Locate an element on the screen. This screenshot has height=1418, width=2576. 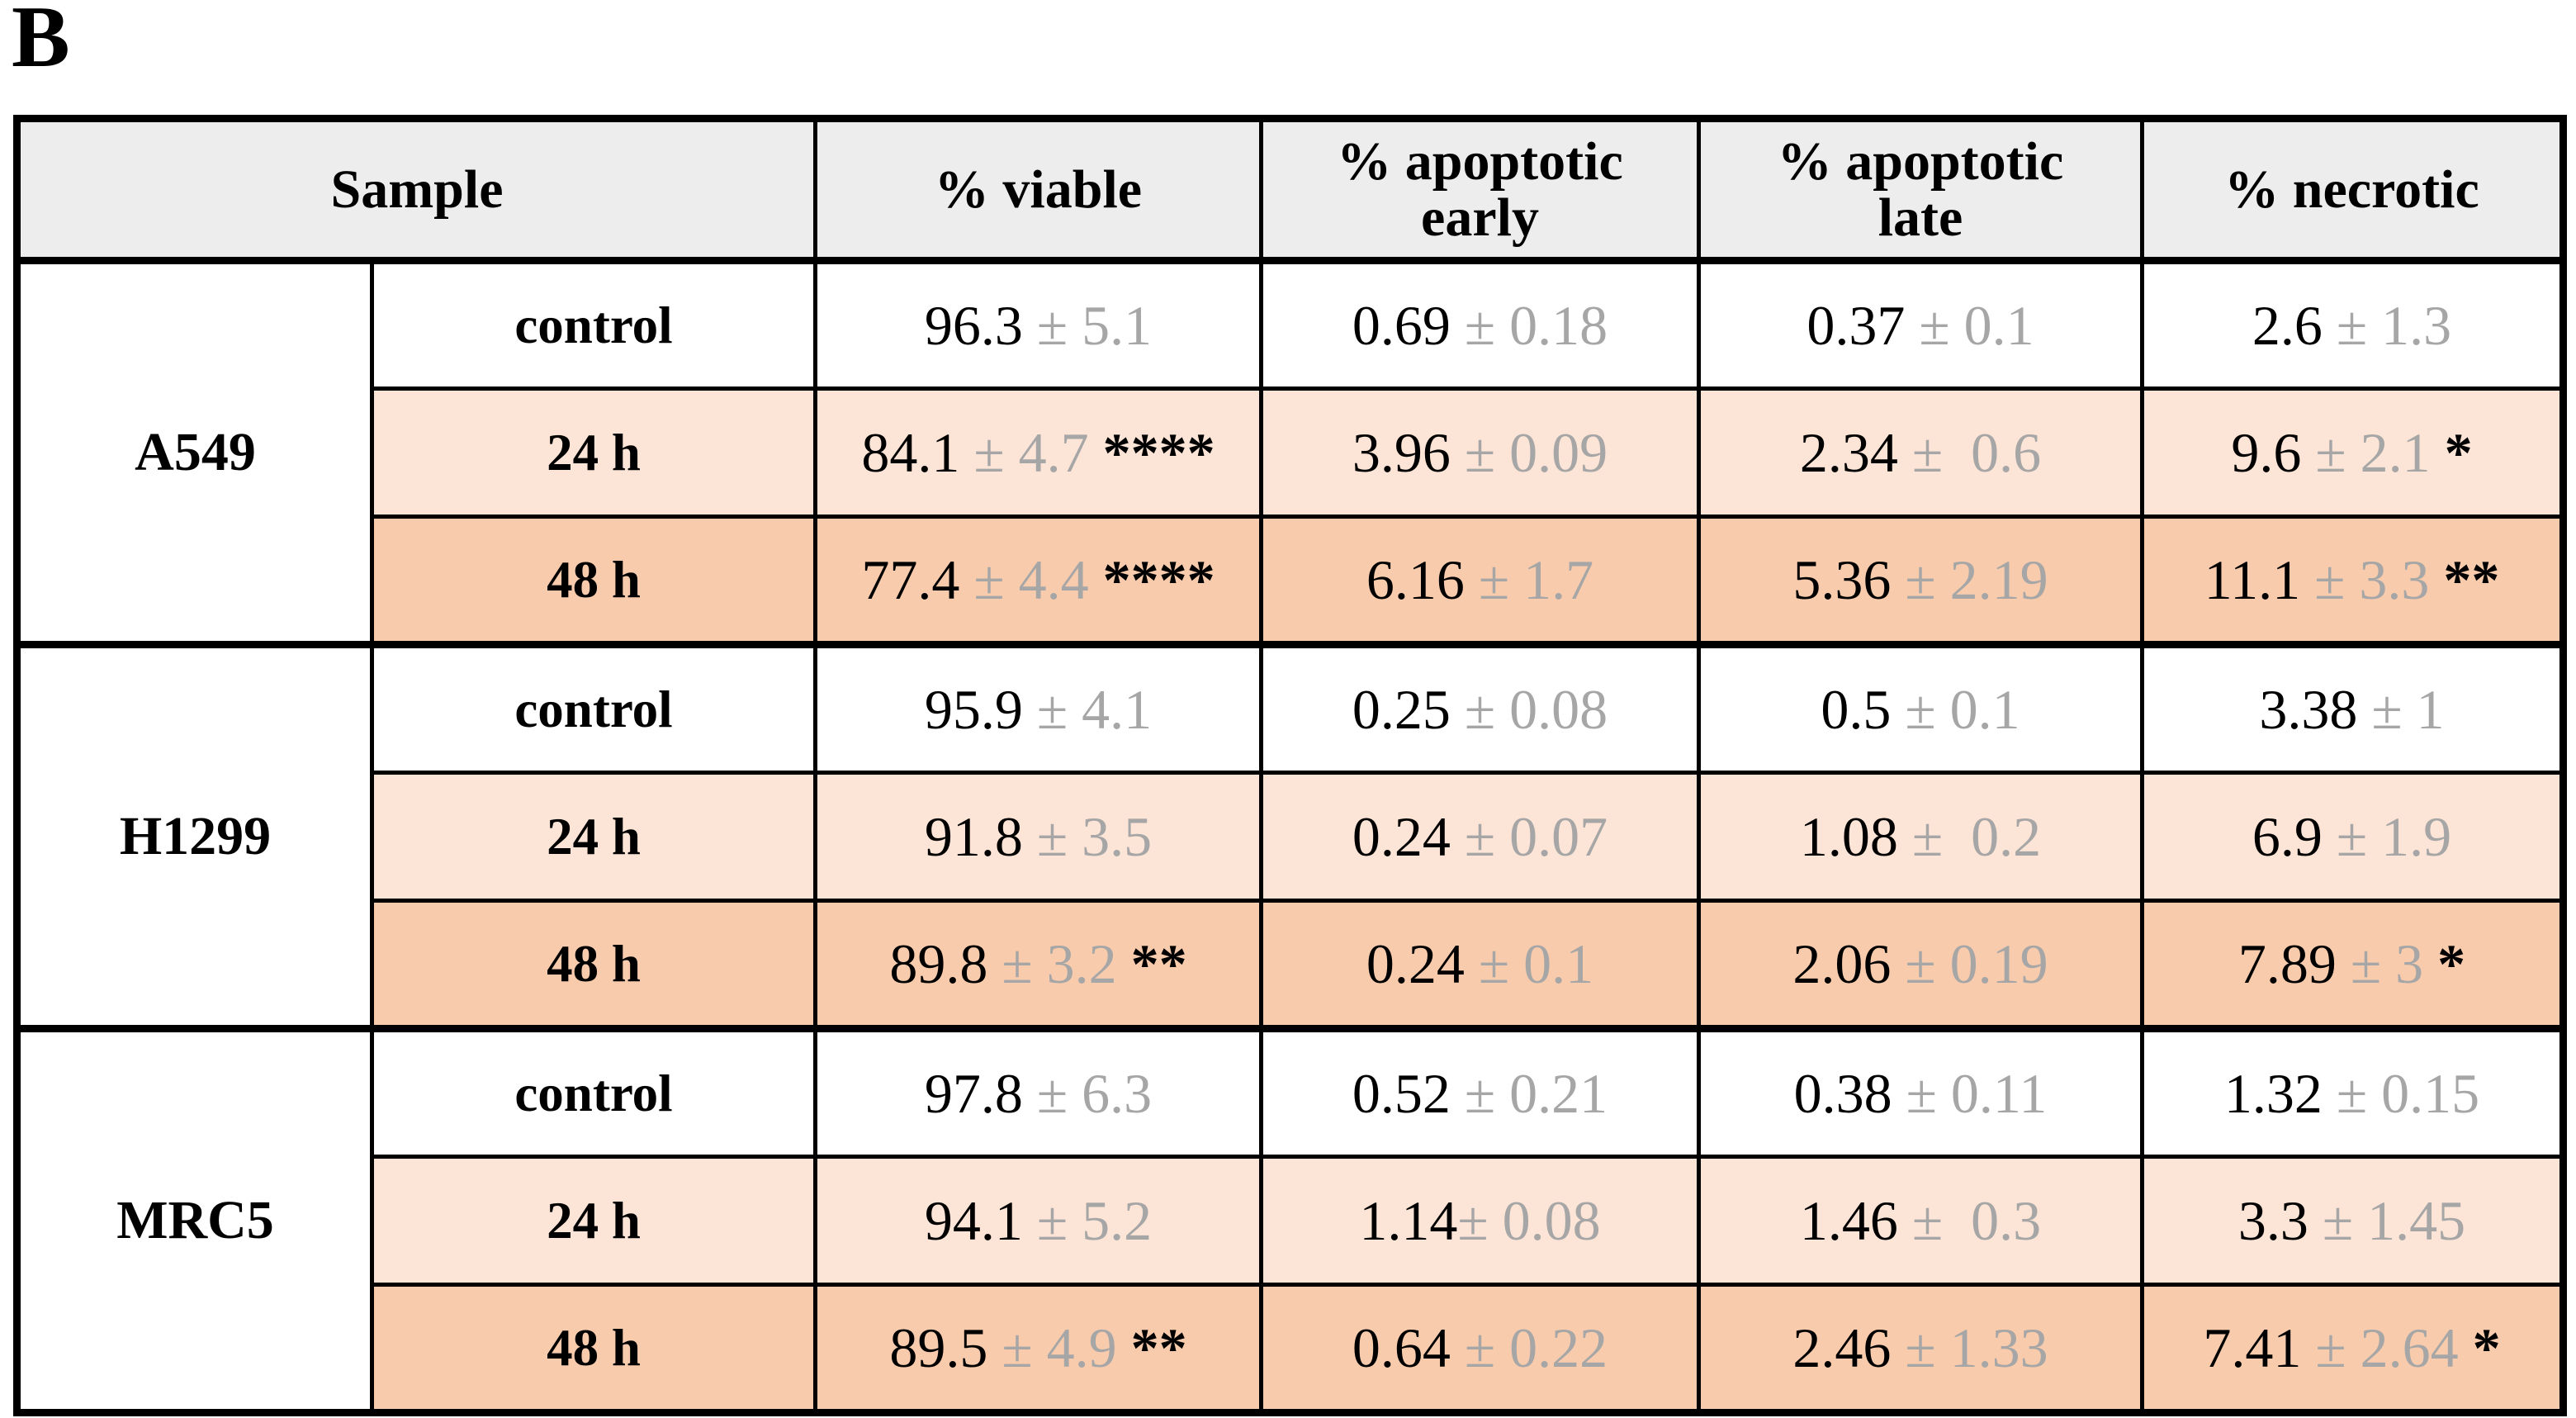
sd-value: ± 0.15 is located at coordinates (2401, 1093).